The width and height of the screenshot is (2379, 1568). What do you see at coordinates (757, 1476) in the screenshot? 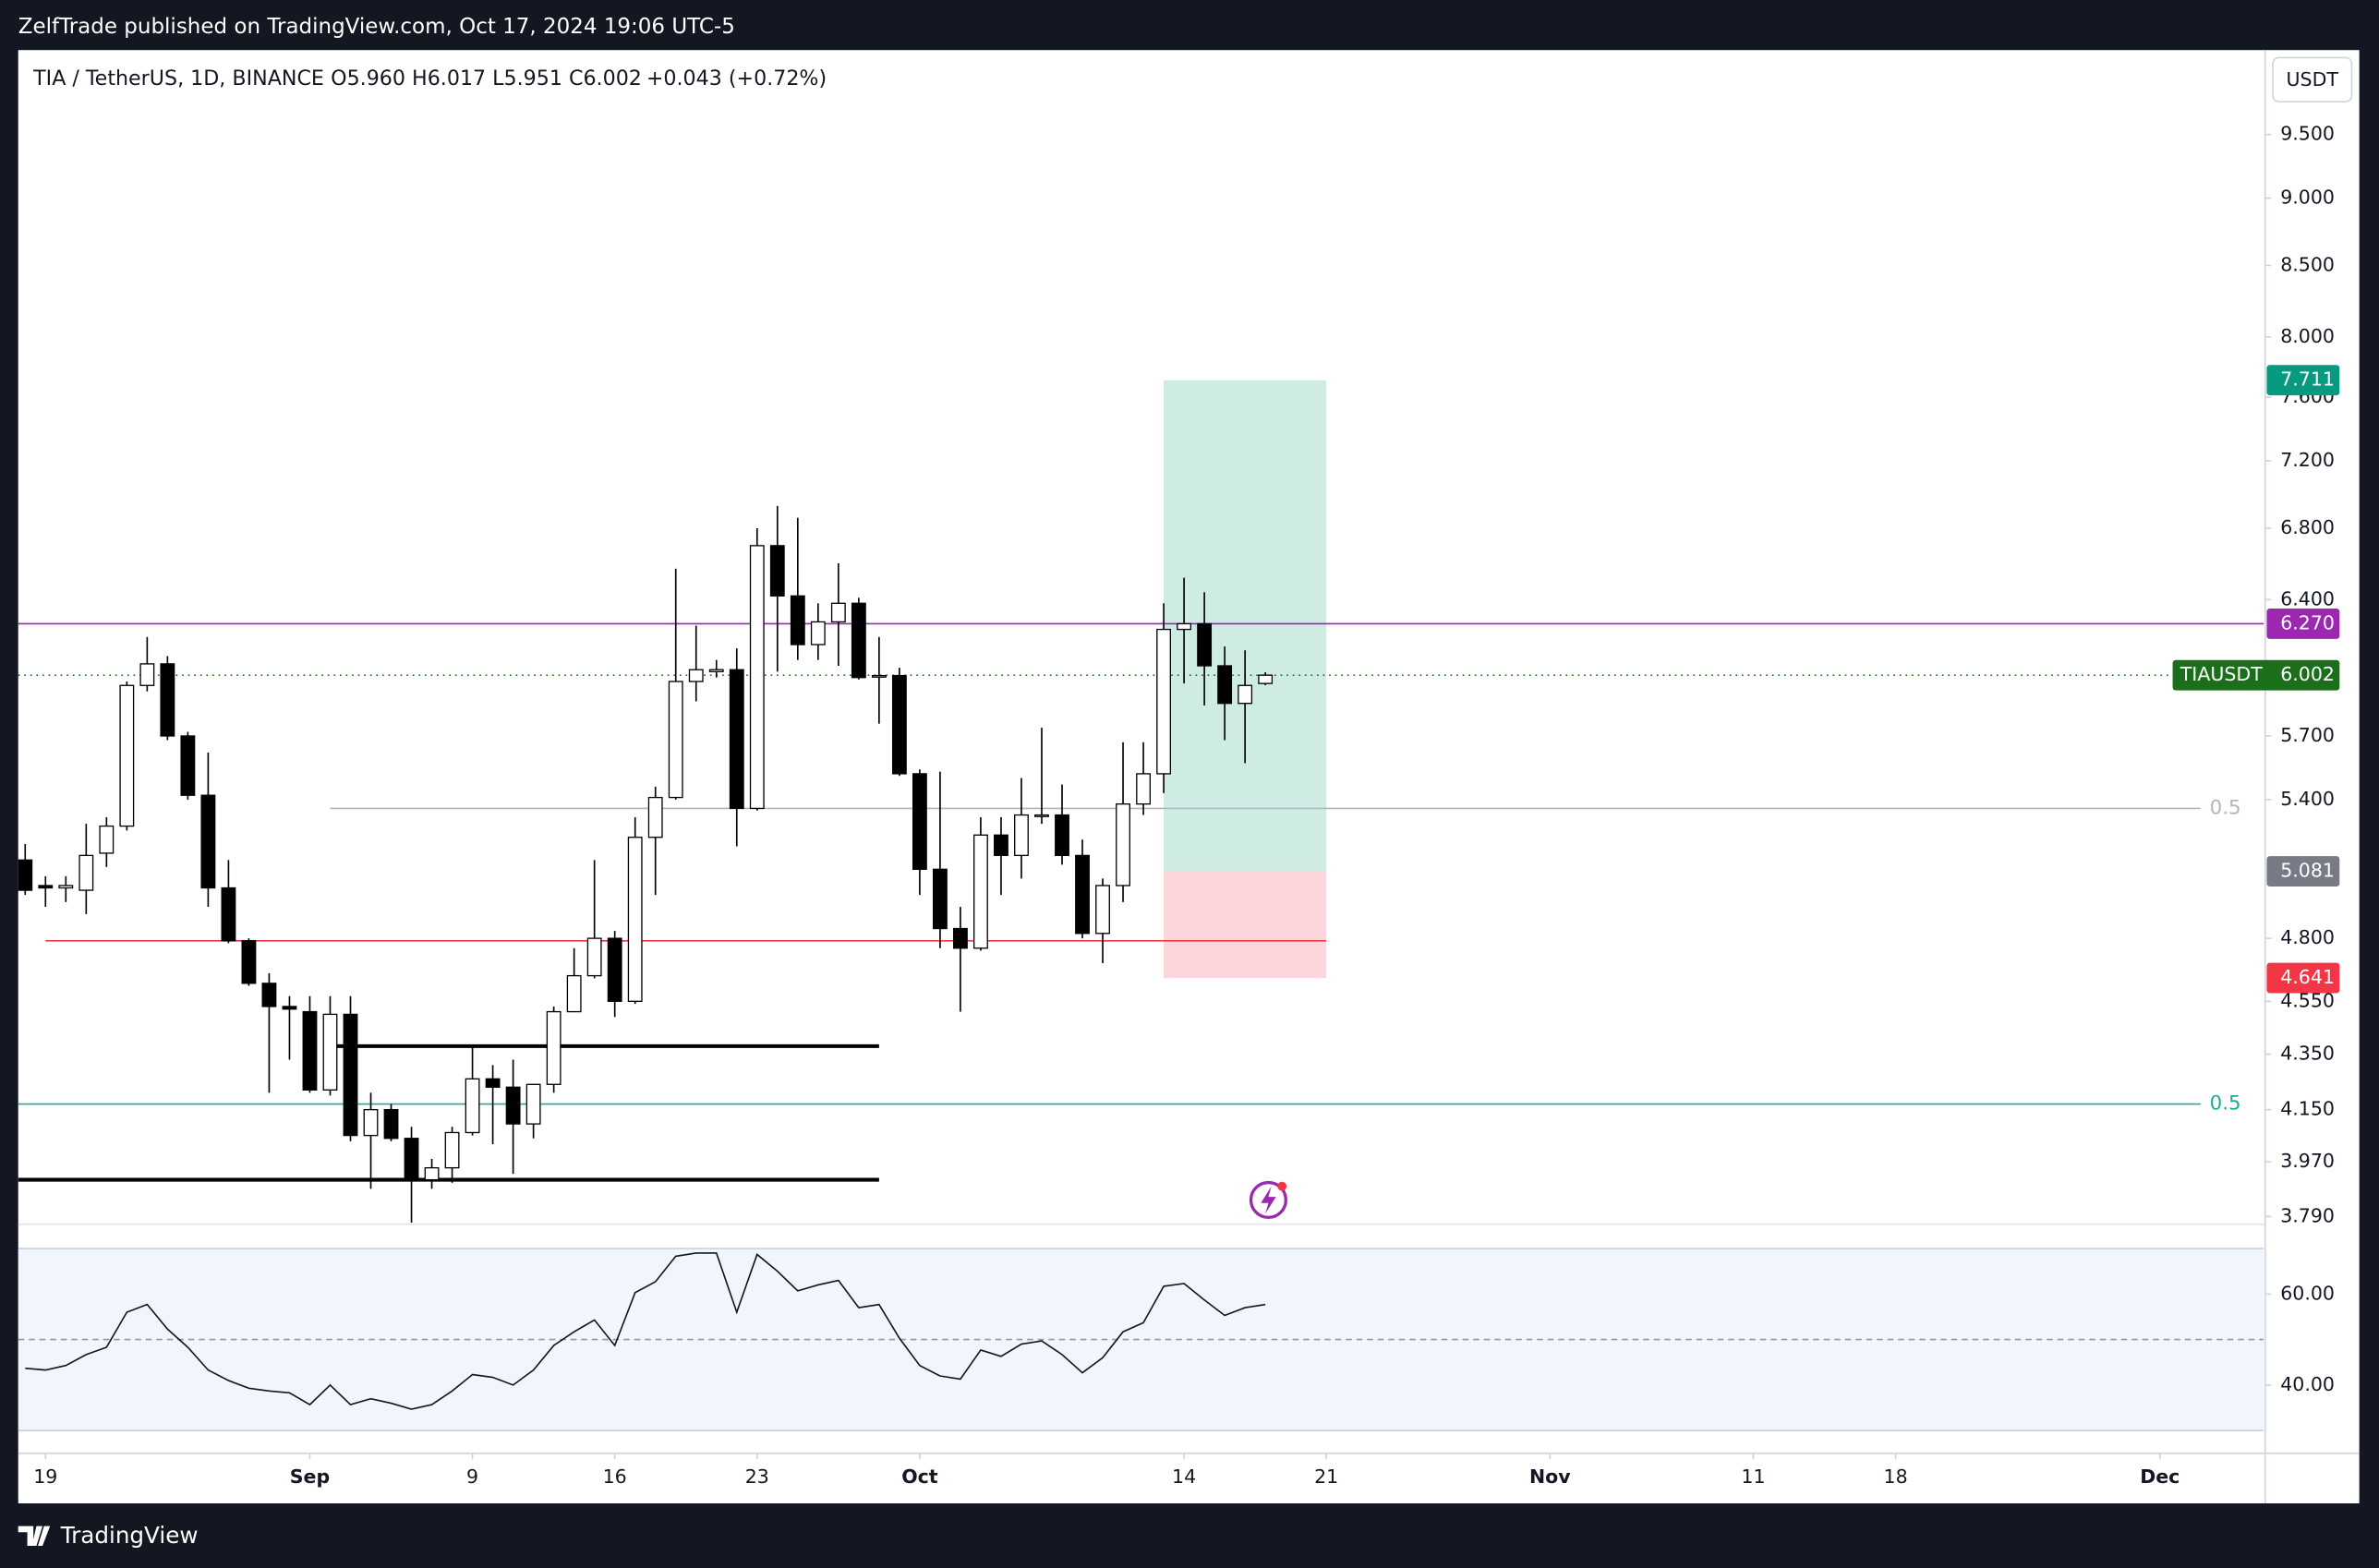
I see `x-tick-label: 23` at bounding box center [757, 1476].